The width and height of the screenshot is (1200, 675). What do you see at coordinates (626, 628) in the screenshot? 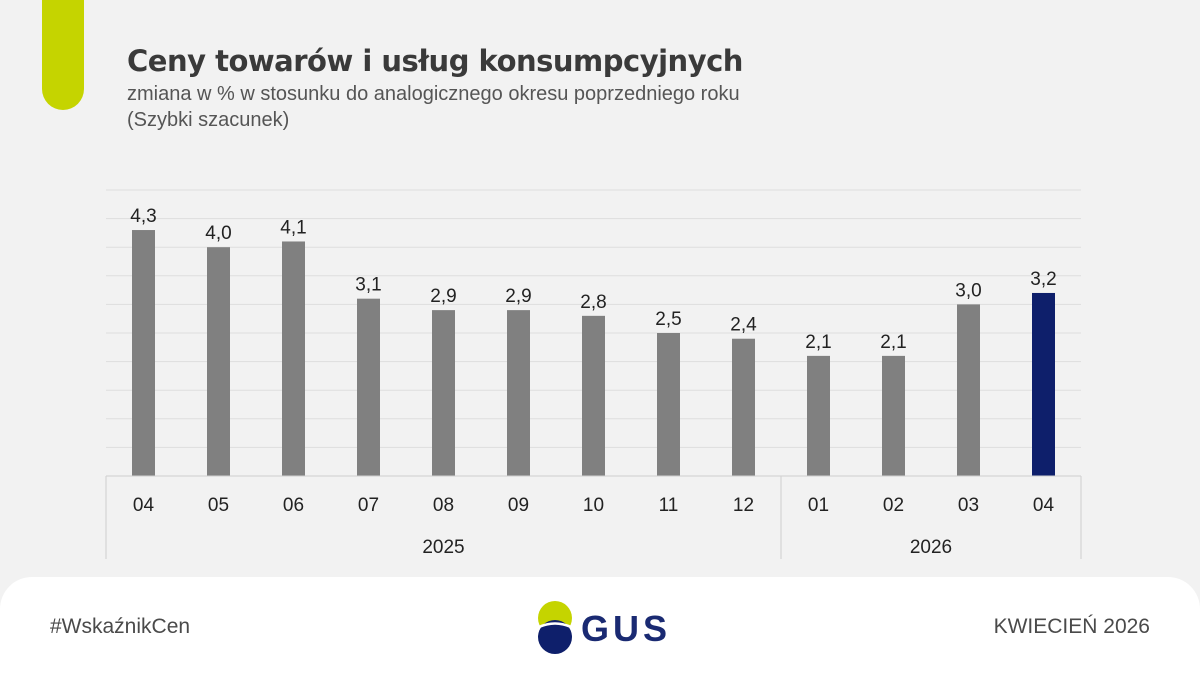
I see `logo-text: GUS` at bounding box center [626, 628].